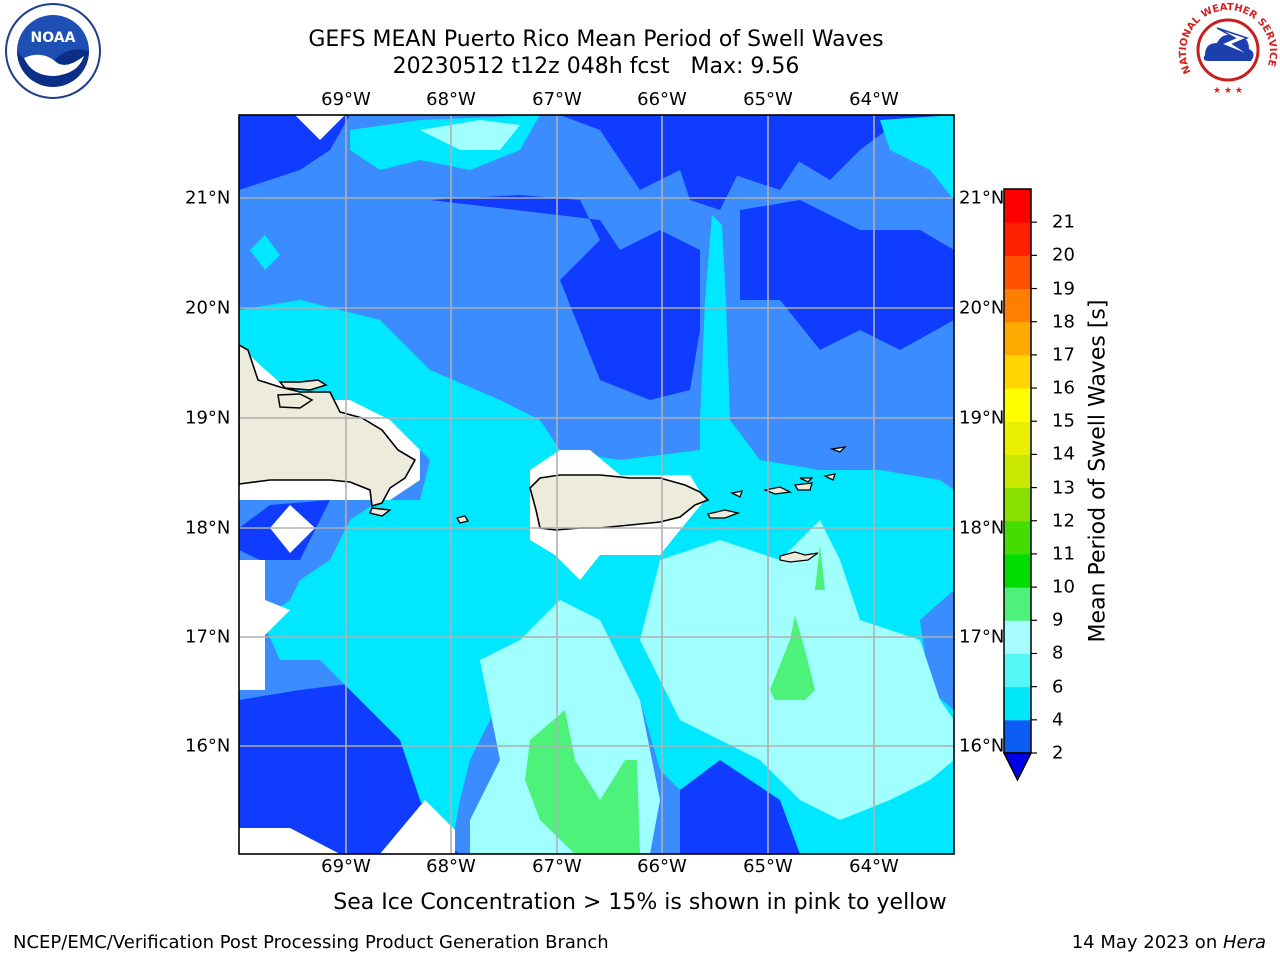 The width and height of the screenshot is (1280, 960). I want to click on lat-label-right: 16°N, so click(982, 746).